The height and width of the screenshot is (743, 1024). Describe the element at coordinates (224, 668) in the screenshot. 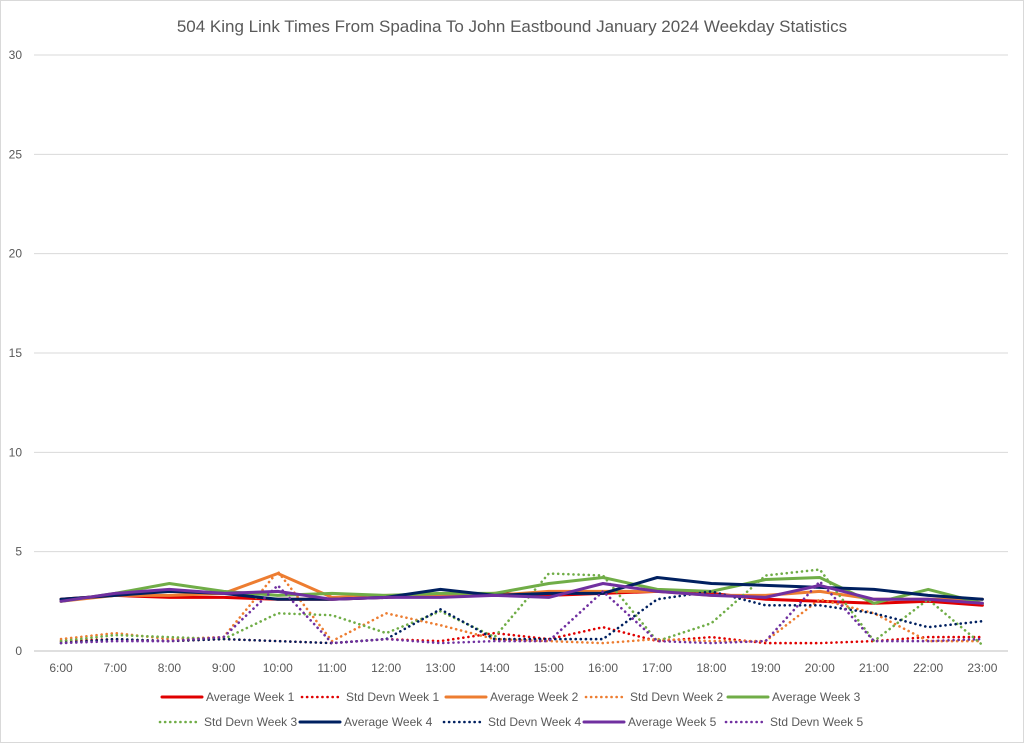

I see `x-tick-label: 9:00` at that location.